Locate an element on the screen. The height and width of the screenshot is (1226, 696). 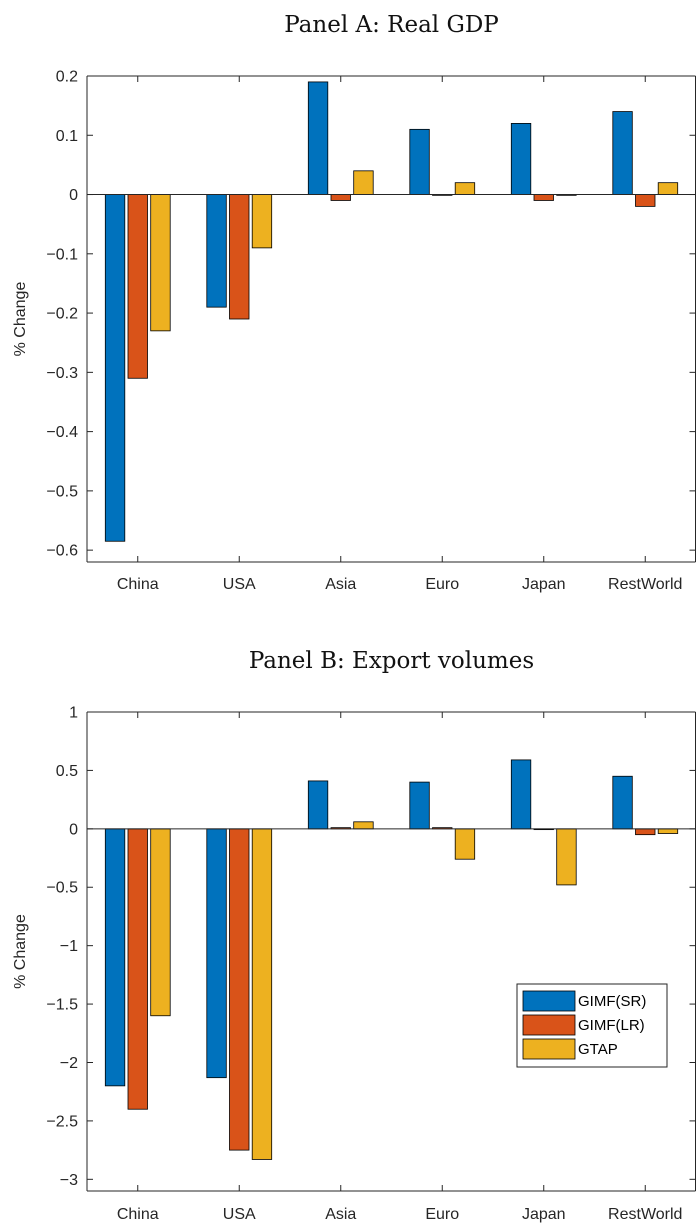
y-tick-label: 0.5 is located at coordinates (67, 771).